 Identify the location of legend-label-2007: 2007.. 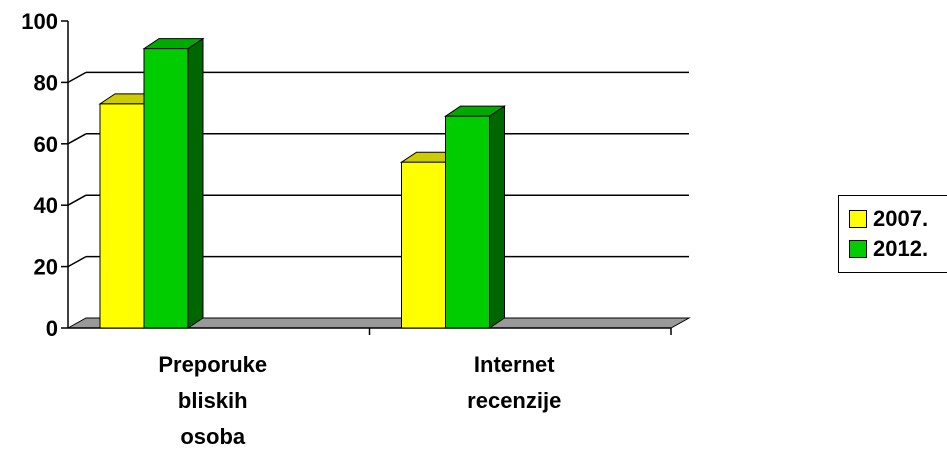
(901, 218).